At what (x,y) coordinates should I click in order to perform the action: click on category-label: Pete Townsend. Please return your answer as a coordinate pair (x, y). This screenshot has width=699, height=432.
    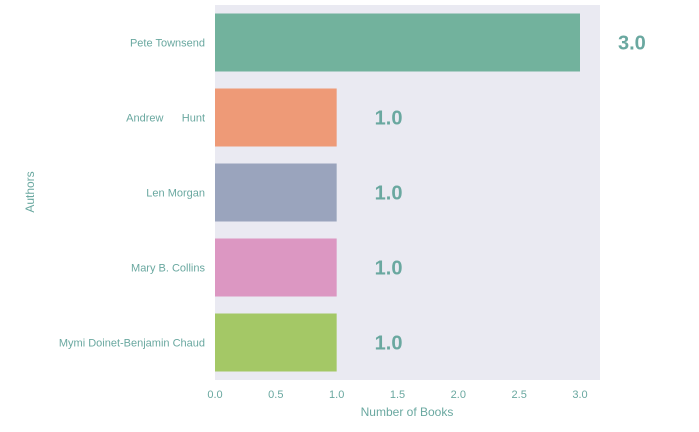
    Looking at the image, I should click on (167, 44).